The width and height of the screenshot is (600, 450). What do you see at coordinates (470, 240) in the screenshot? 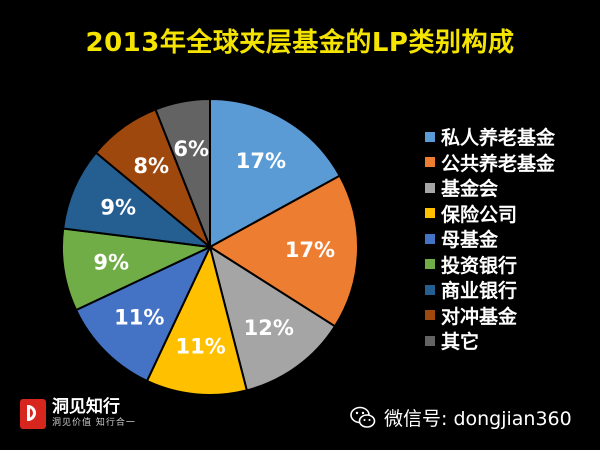
I see `legend-label: 母基金` at bounding box center [470, 240].